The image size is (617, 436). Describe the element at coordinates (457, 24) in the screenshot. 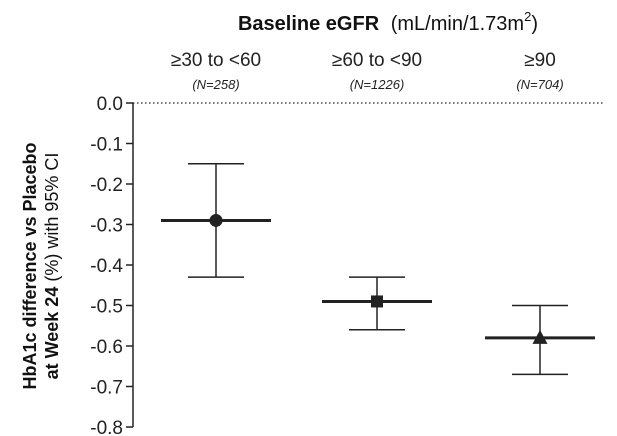

I see `title-unit: (mL/min/1.73m` at that location.